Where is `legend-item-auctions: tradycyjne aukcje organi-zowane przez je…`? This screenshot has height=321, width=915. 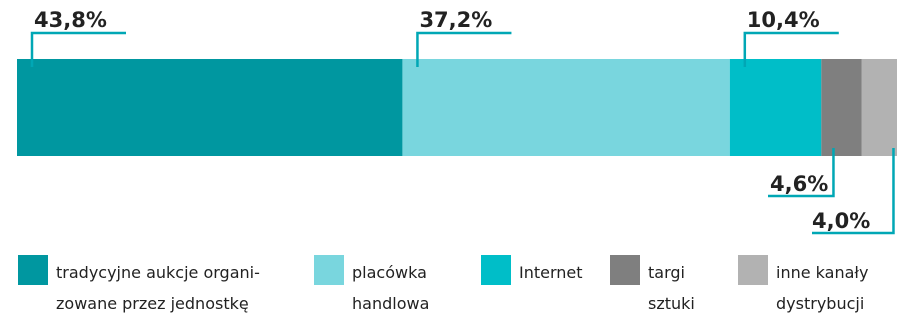 legend-item-auctions: tradycyjne aukcje organi-zowane przez je… is located at coordinates (139, 287).